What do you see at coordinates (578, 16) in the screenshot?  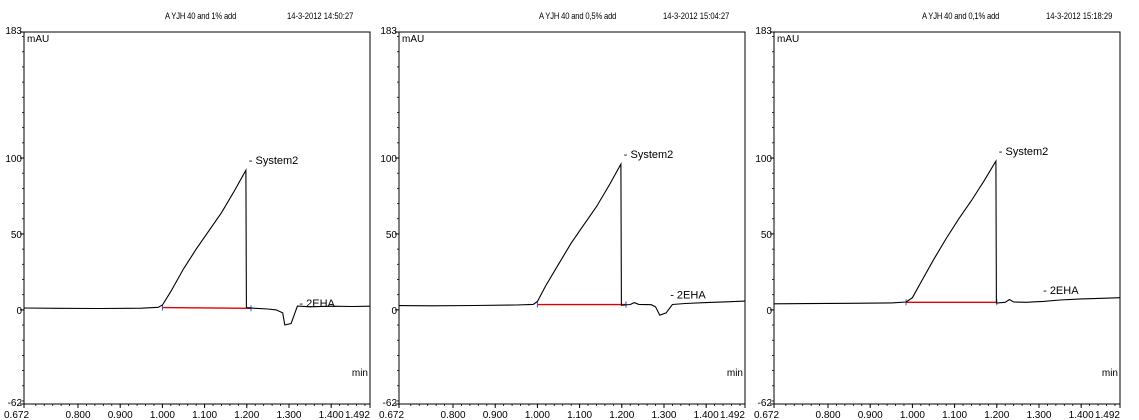 I see `chart-title: A YJH 40 and 0,5% add` at bounding box center [578, 16].